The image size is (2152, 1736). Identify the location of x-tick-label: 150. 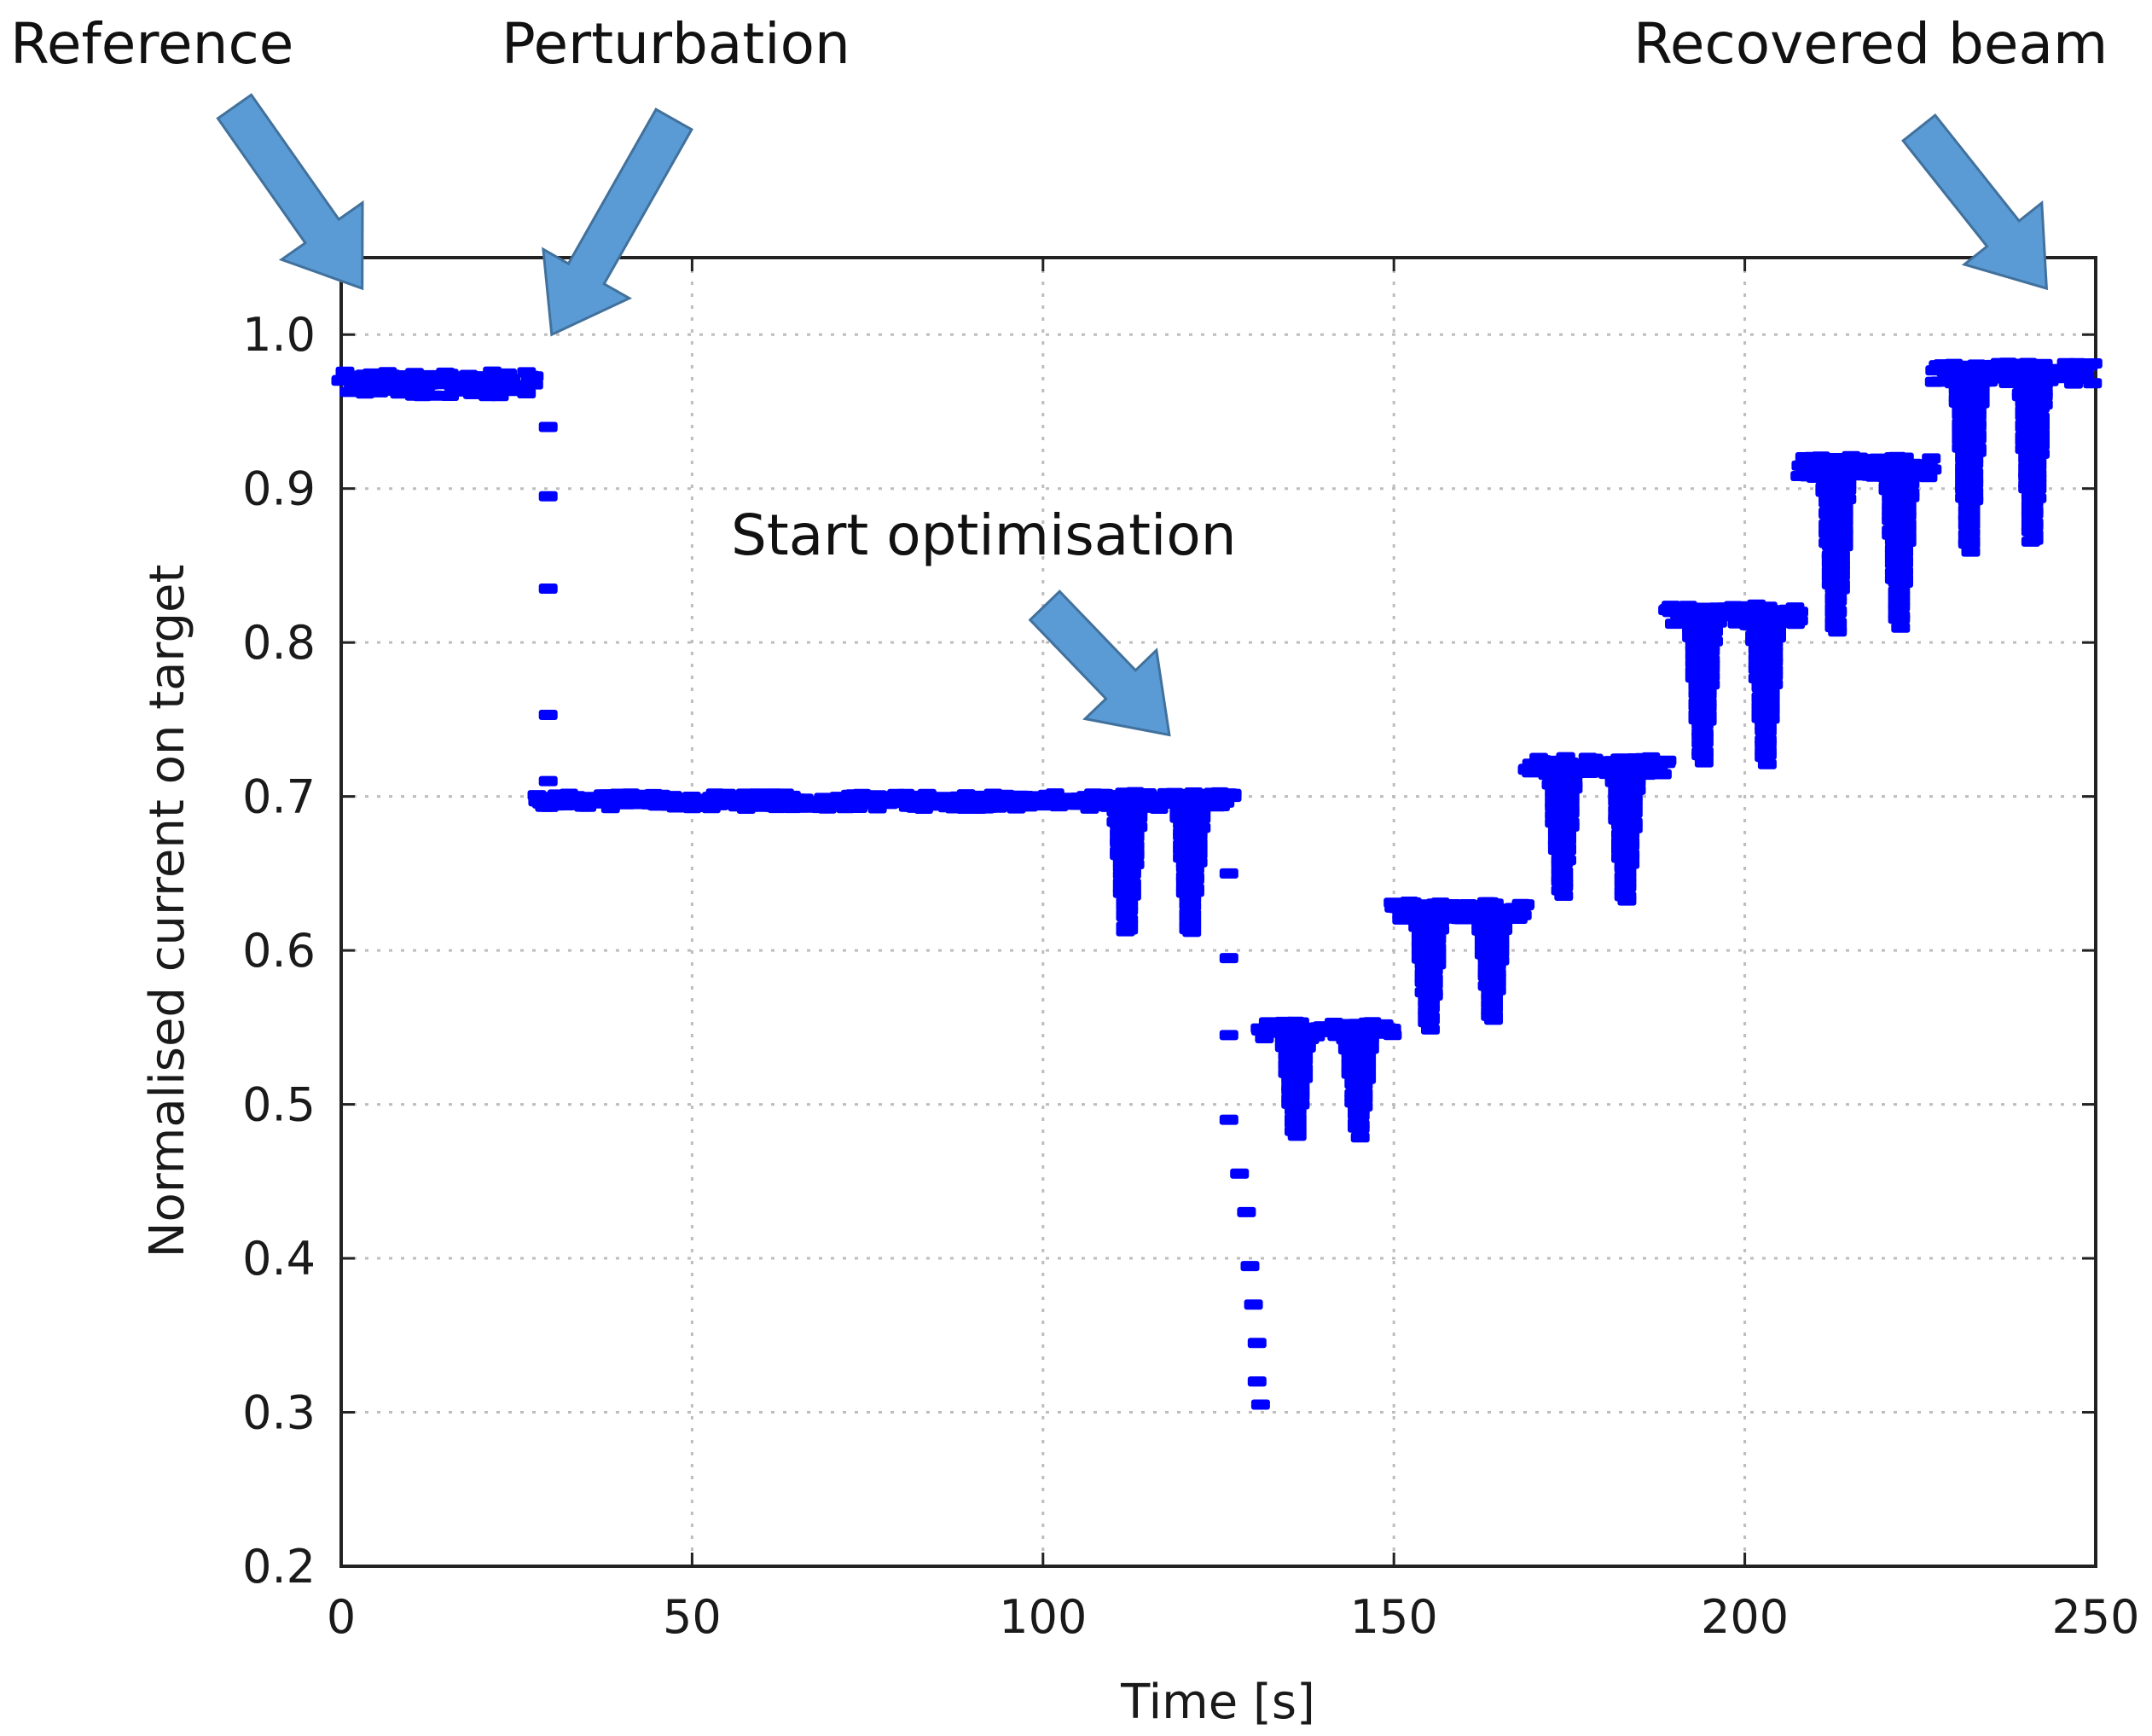
(1394, 1617).